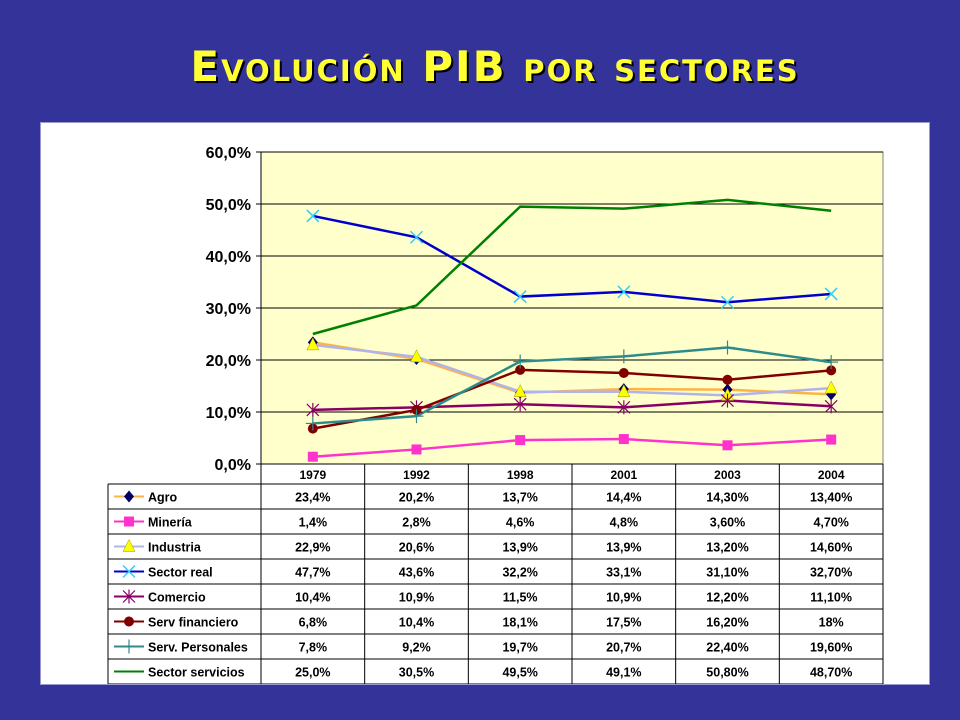  Describe the element at coordinates (163, 498) in the screenshot. I see `legend-label: Agro` at that location.